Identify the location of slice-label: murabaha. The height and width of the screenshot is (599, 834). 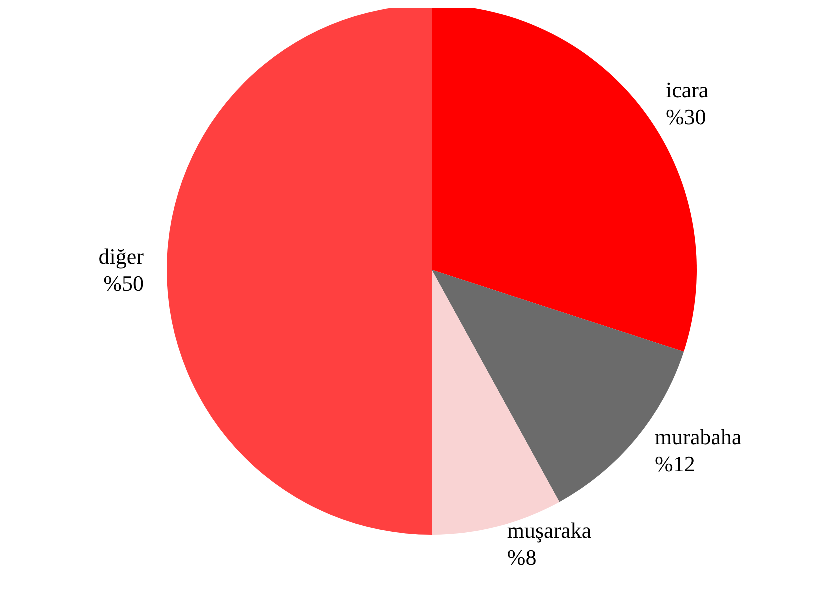
(698, 437).